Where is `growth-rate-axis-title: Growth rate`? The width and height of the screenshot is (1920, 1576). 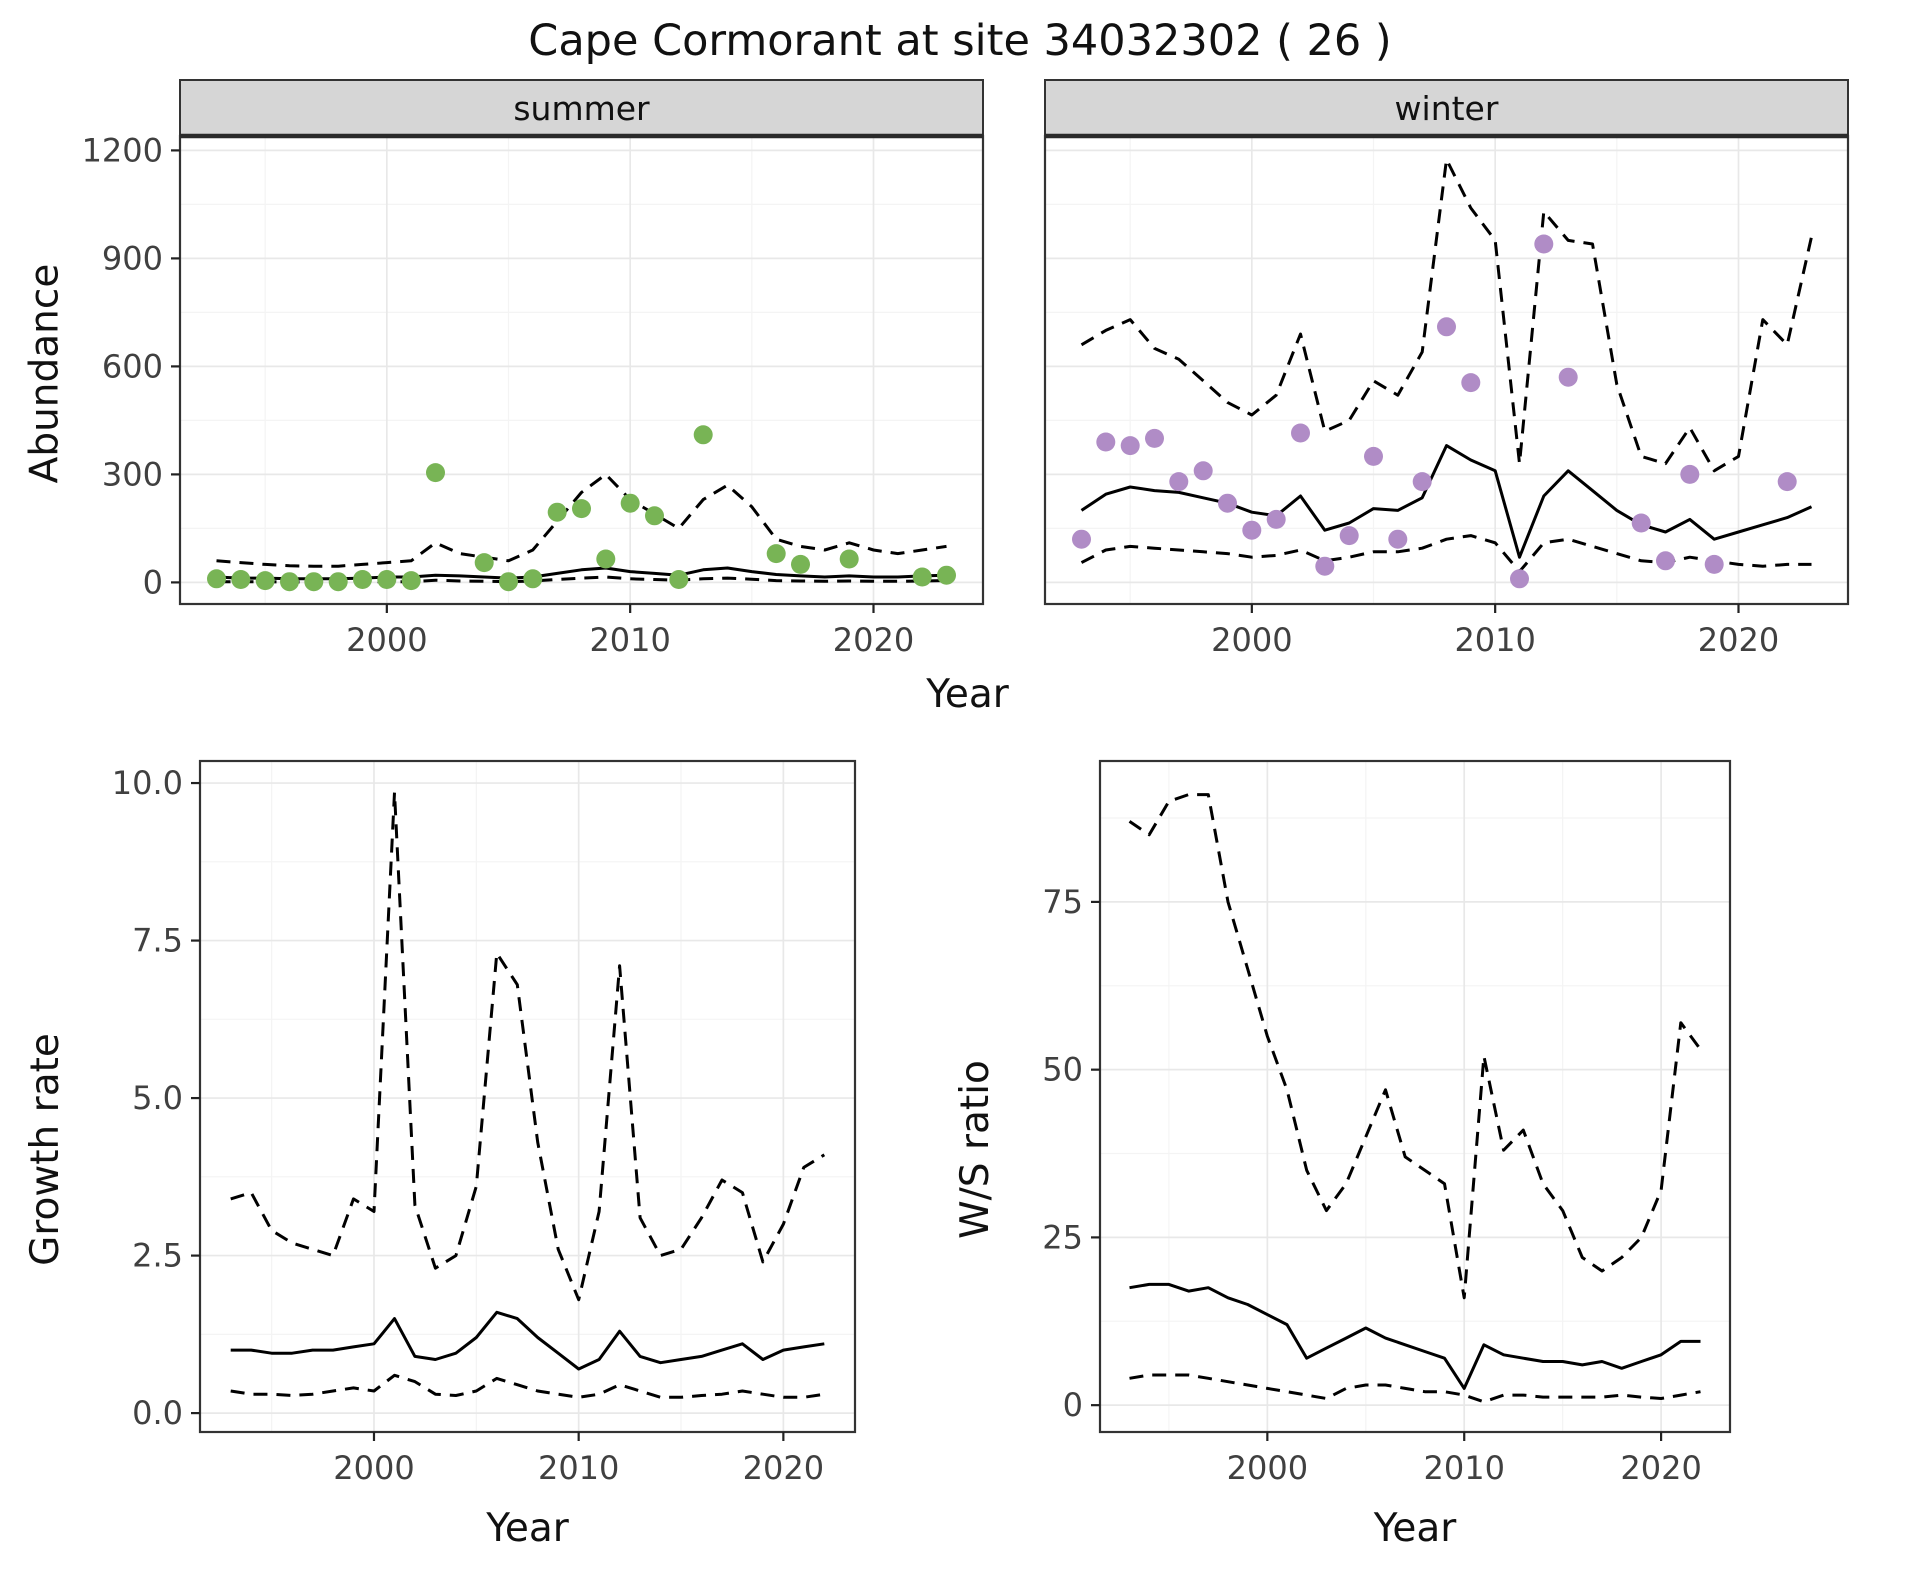 growth-rate-axis-title: Growth rate is located at coordinates (45, 1149).